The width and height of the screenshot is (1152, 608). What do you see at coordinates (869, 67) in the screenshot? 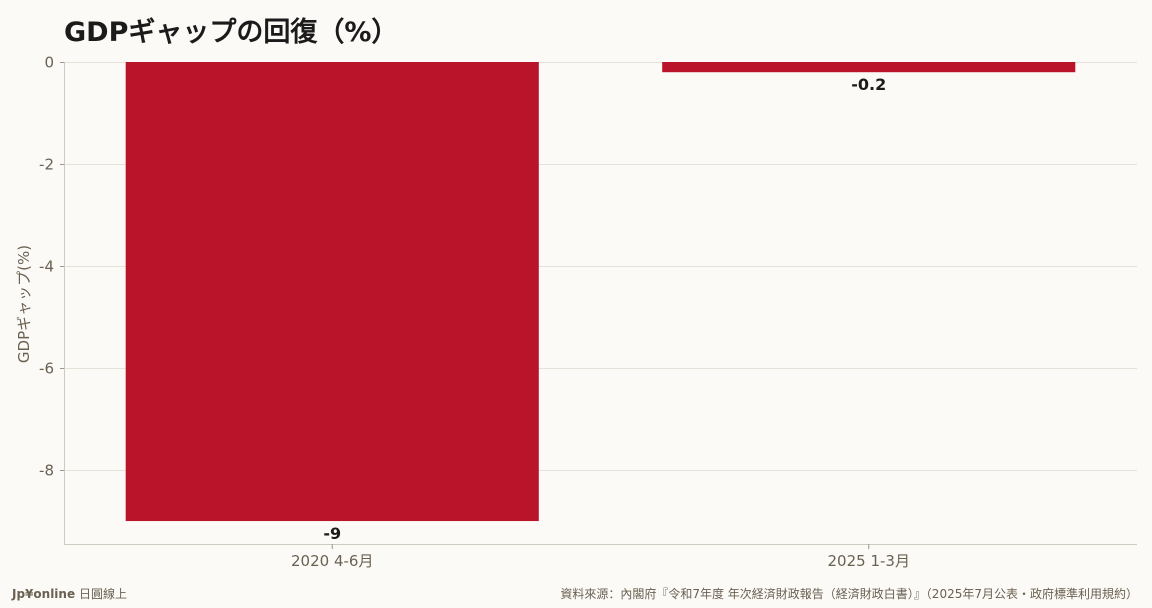
I see `bar` at bounding box center [869, 67].